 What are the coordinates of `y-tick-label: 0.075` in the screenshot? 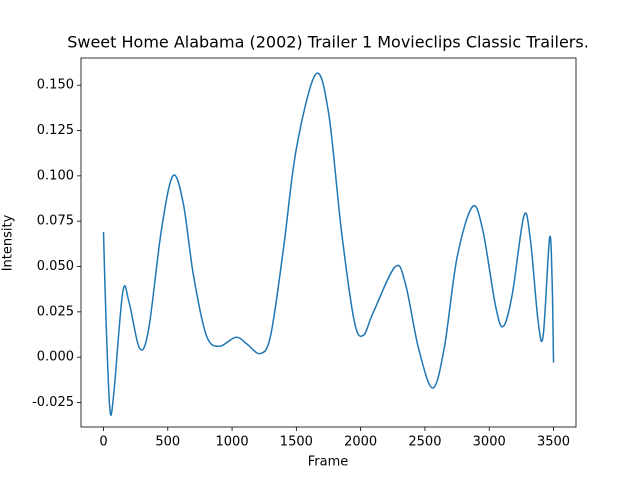 It's located at (55, 221).